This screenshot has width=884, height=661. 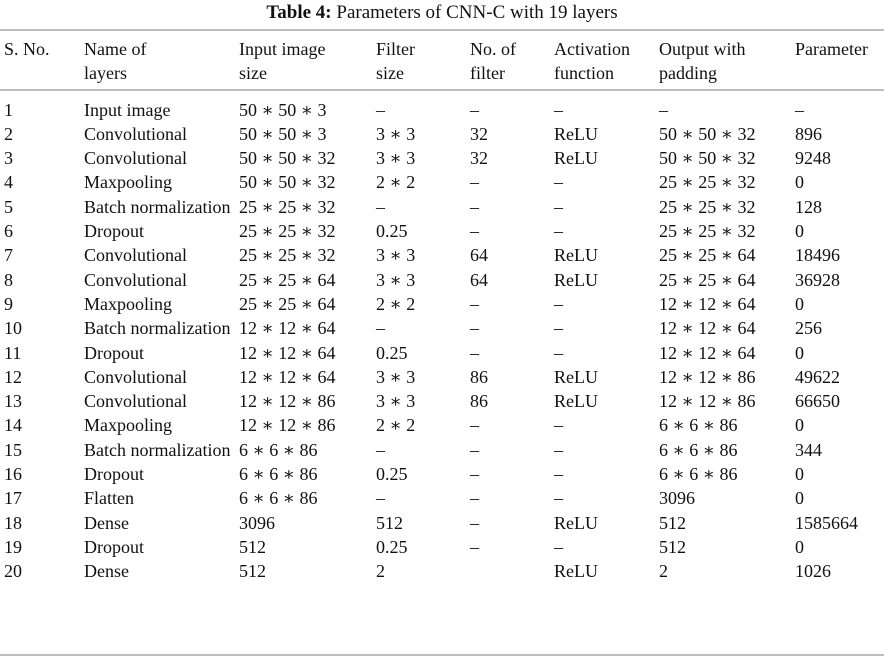 What do you see at coordinates (8, 279) in the screenshot?
I see `col-sno-cell: 8` at bounding box center [8, 279].